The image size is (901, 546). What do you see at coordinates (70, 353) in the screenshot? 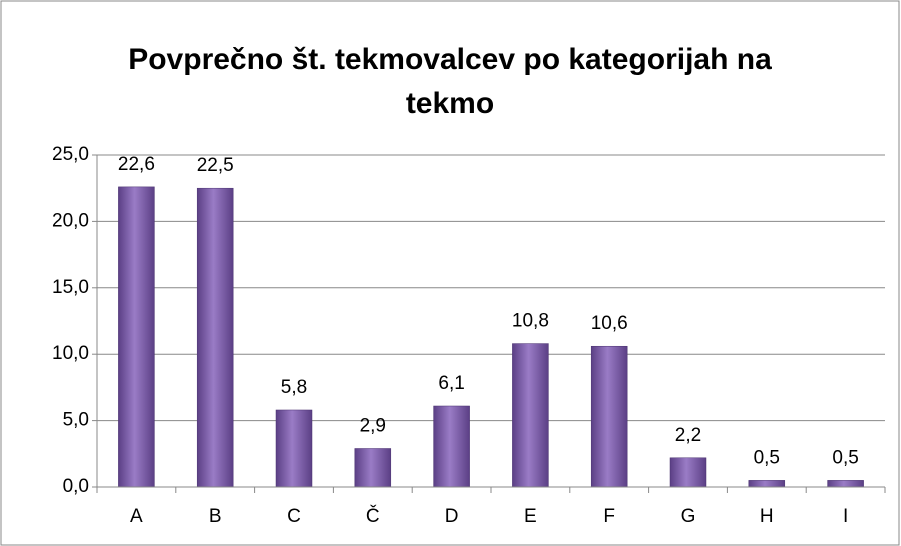
I see `y-tick-label: 10,0` at bounding box center [70, 353].